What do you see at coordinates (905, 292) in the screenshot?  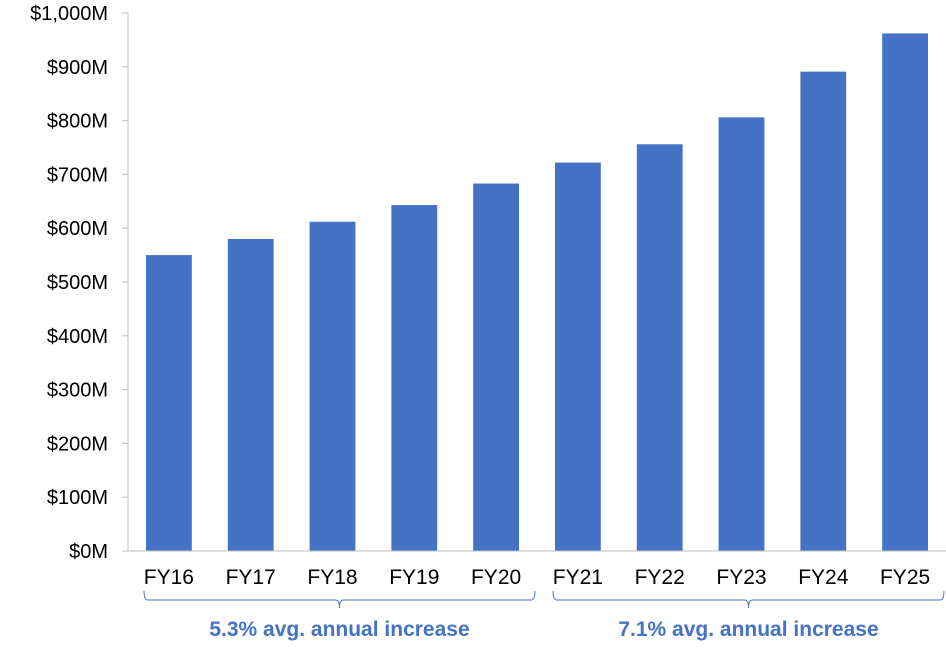 I see `bar-fy25` at bounding box center [905, 292].